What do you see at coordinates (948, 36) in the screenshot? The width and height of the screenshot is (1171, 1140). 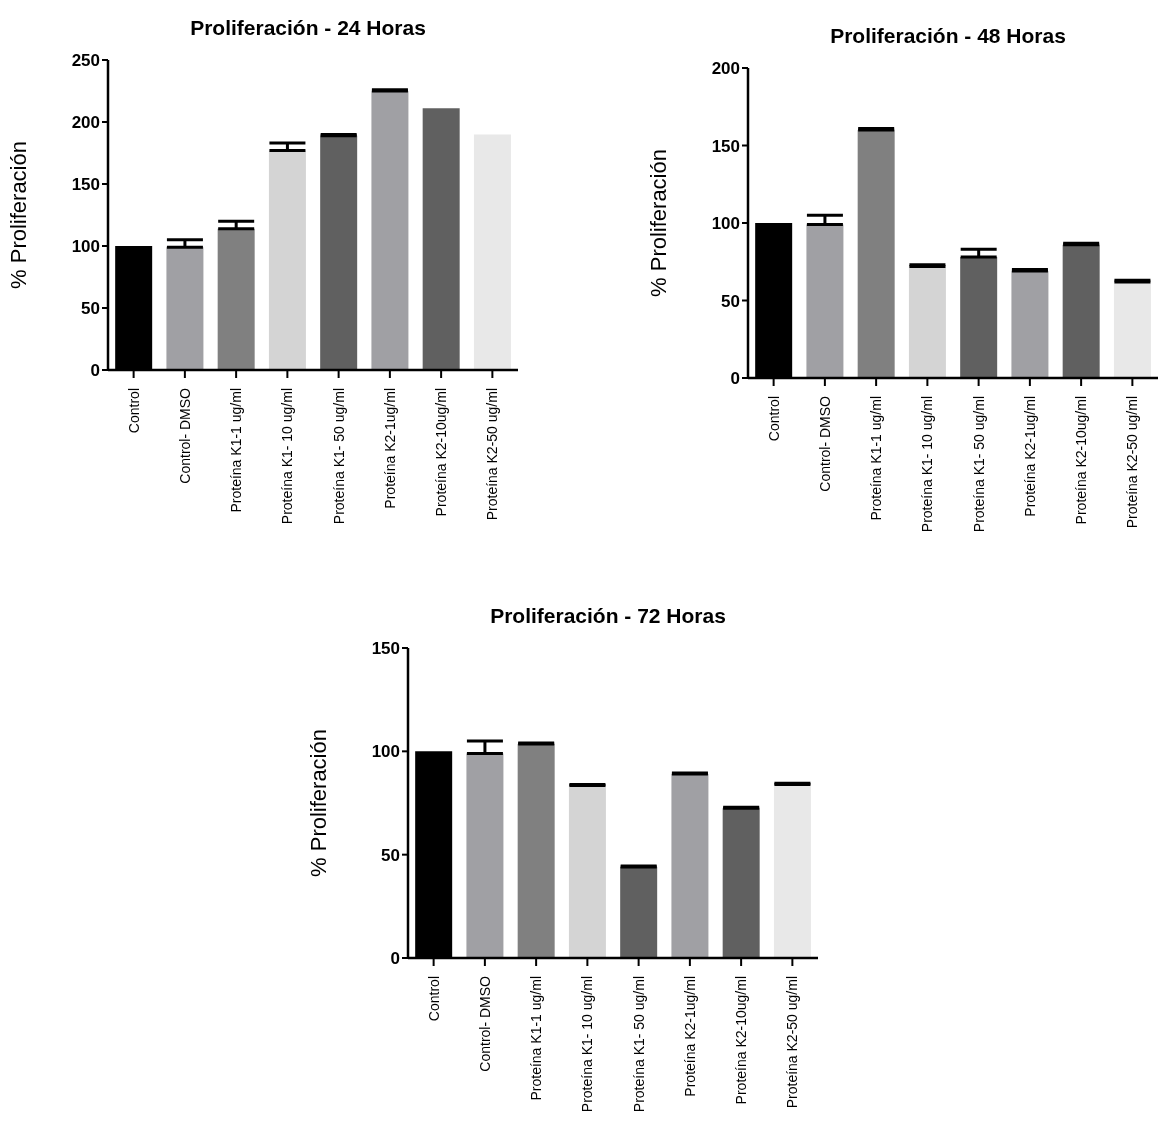 I see `chart-title: Proliferación - 48 Horas` at bounding box center [948, 36].